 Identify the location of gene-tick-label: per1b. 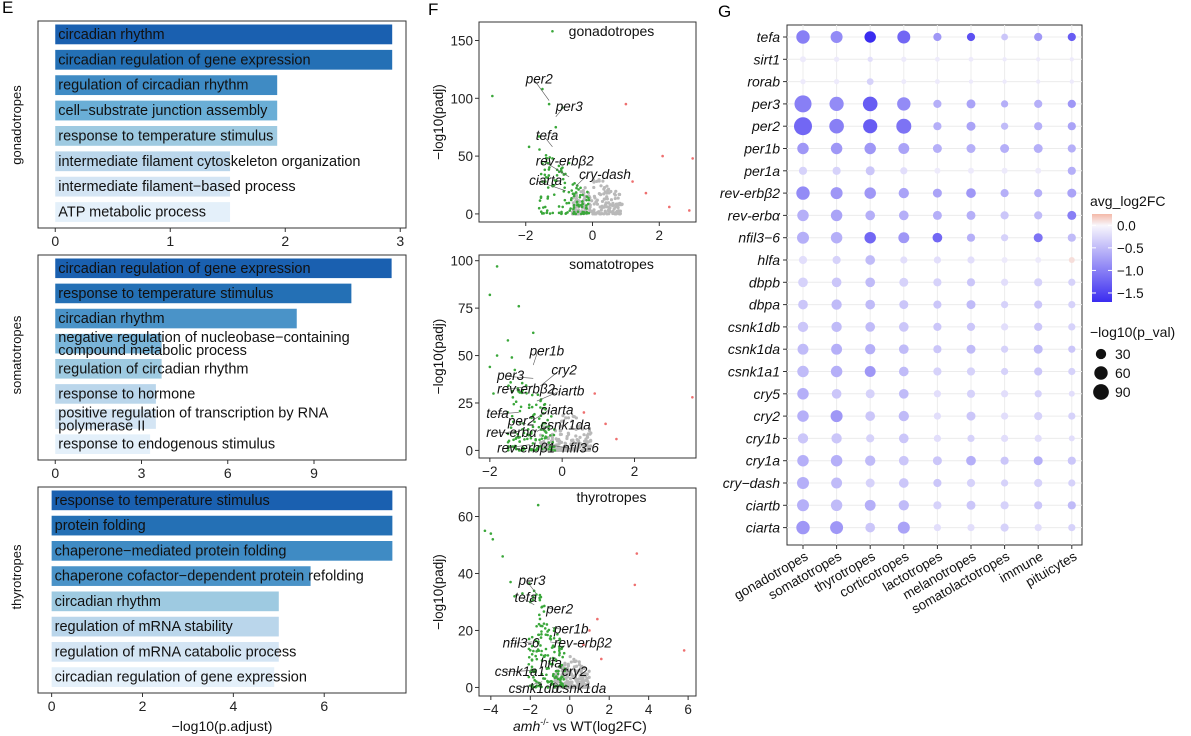
(761, 149).